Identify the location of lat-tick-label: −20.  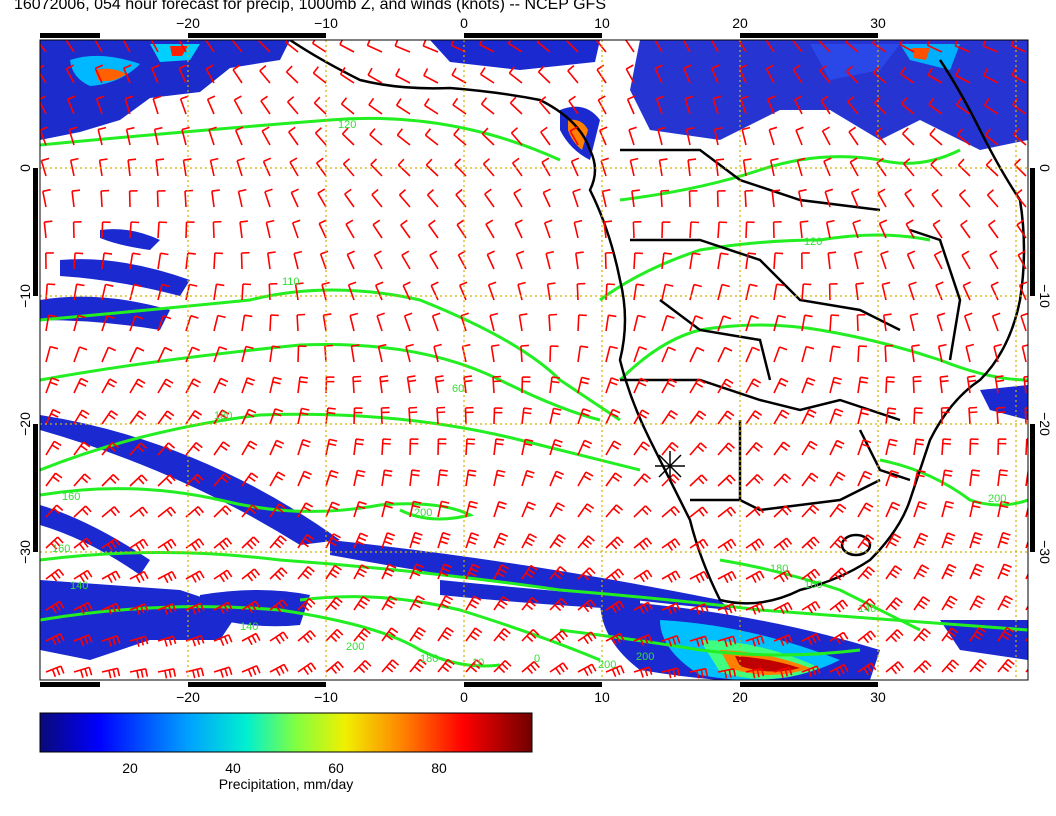
(1045, 424).